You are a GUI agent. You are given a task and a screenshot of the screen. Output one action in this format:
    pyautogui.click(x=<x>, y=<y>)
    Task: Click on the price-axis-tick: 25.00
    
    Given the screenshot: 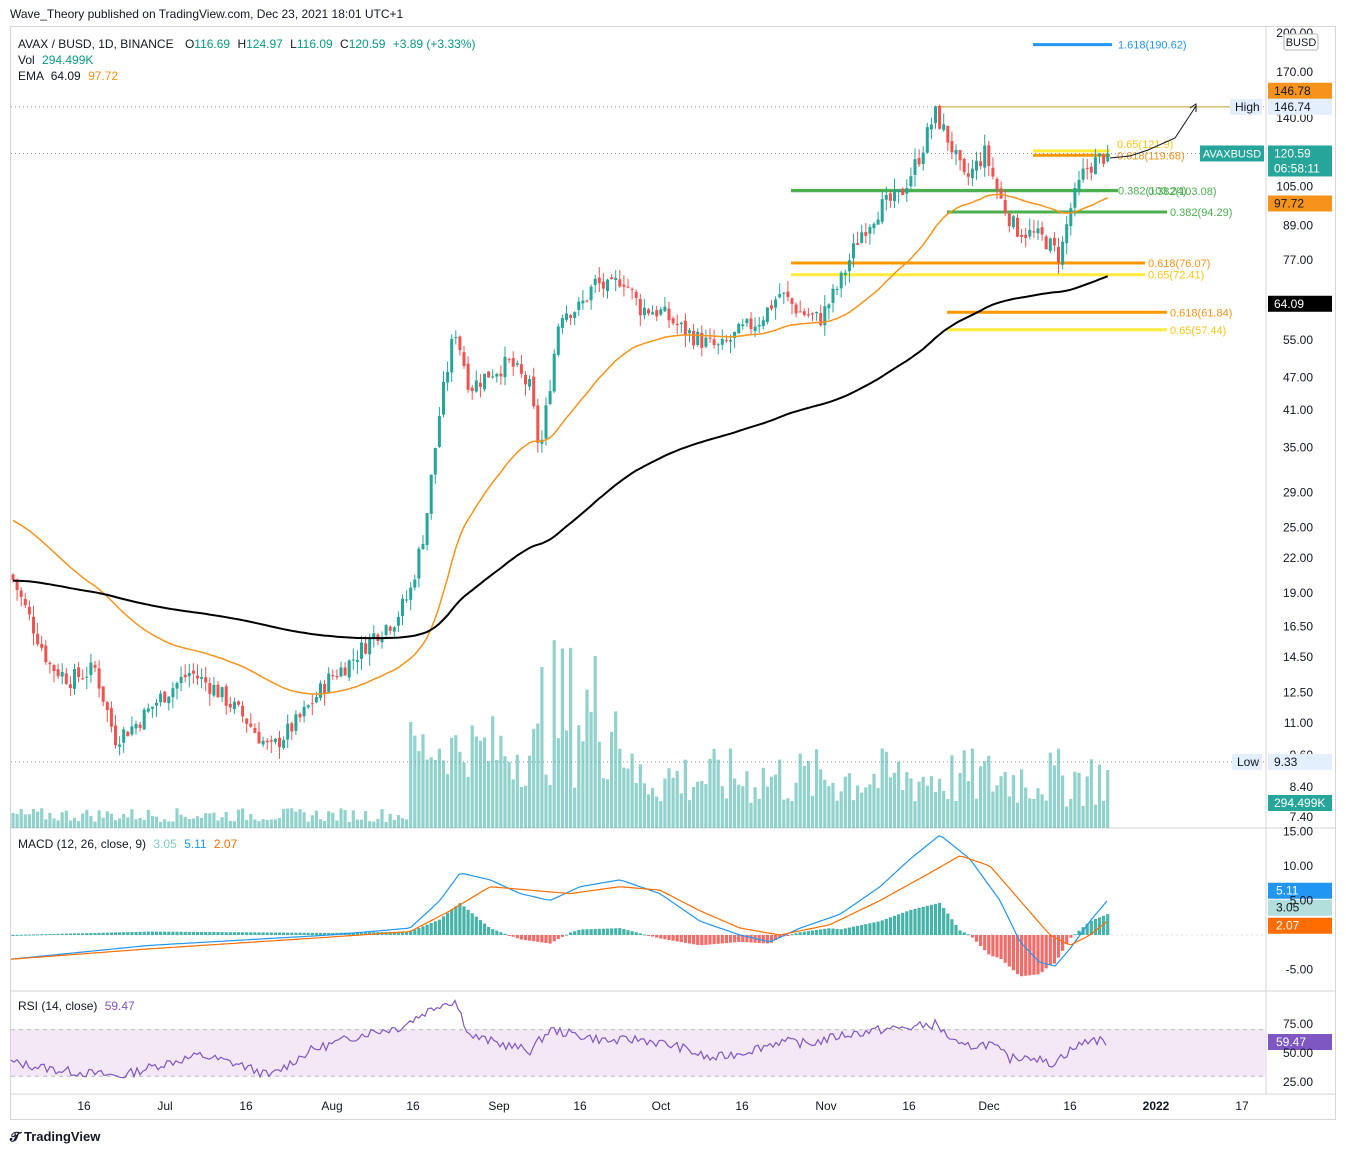 What is the action you would take?
    pyautogui.click(x=1298, y=528)
    